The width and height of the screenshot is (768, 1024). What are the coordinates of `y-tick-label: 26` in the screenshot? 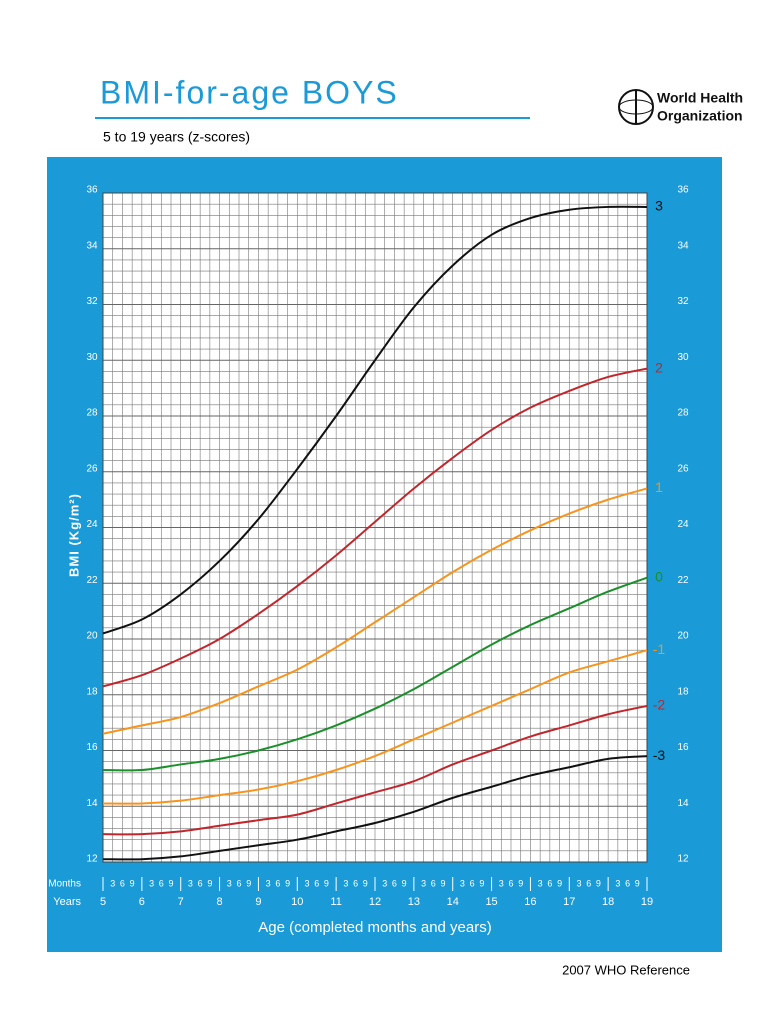 It's located at (92, 468).